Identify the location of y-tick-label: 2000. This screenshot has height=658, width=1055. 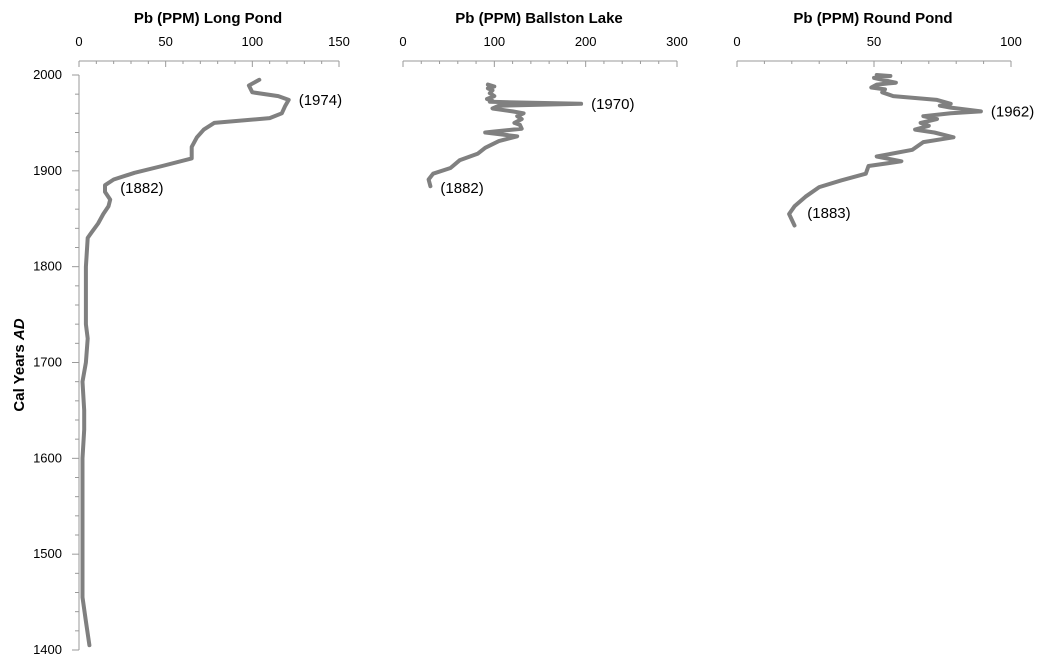
(47, 74).